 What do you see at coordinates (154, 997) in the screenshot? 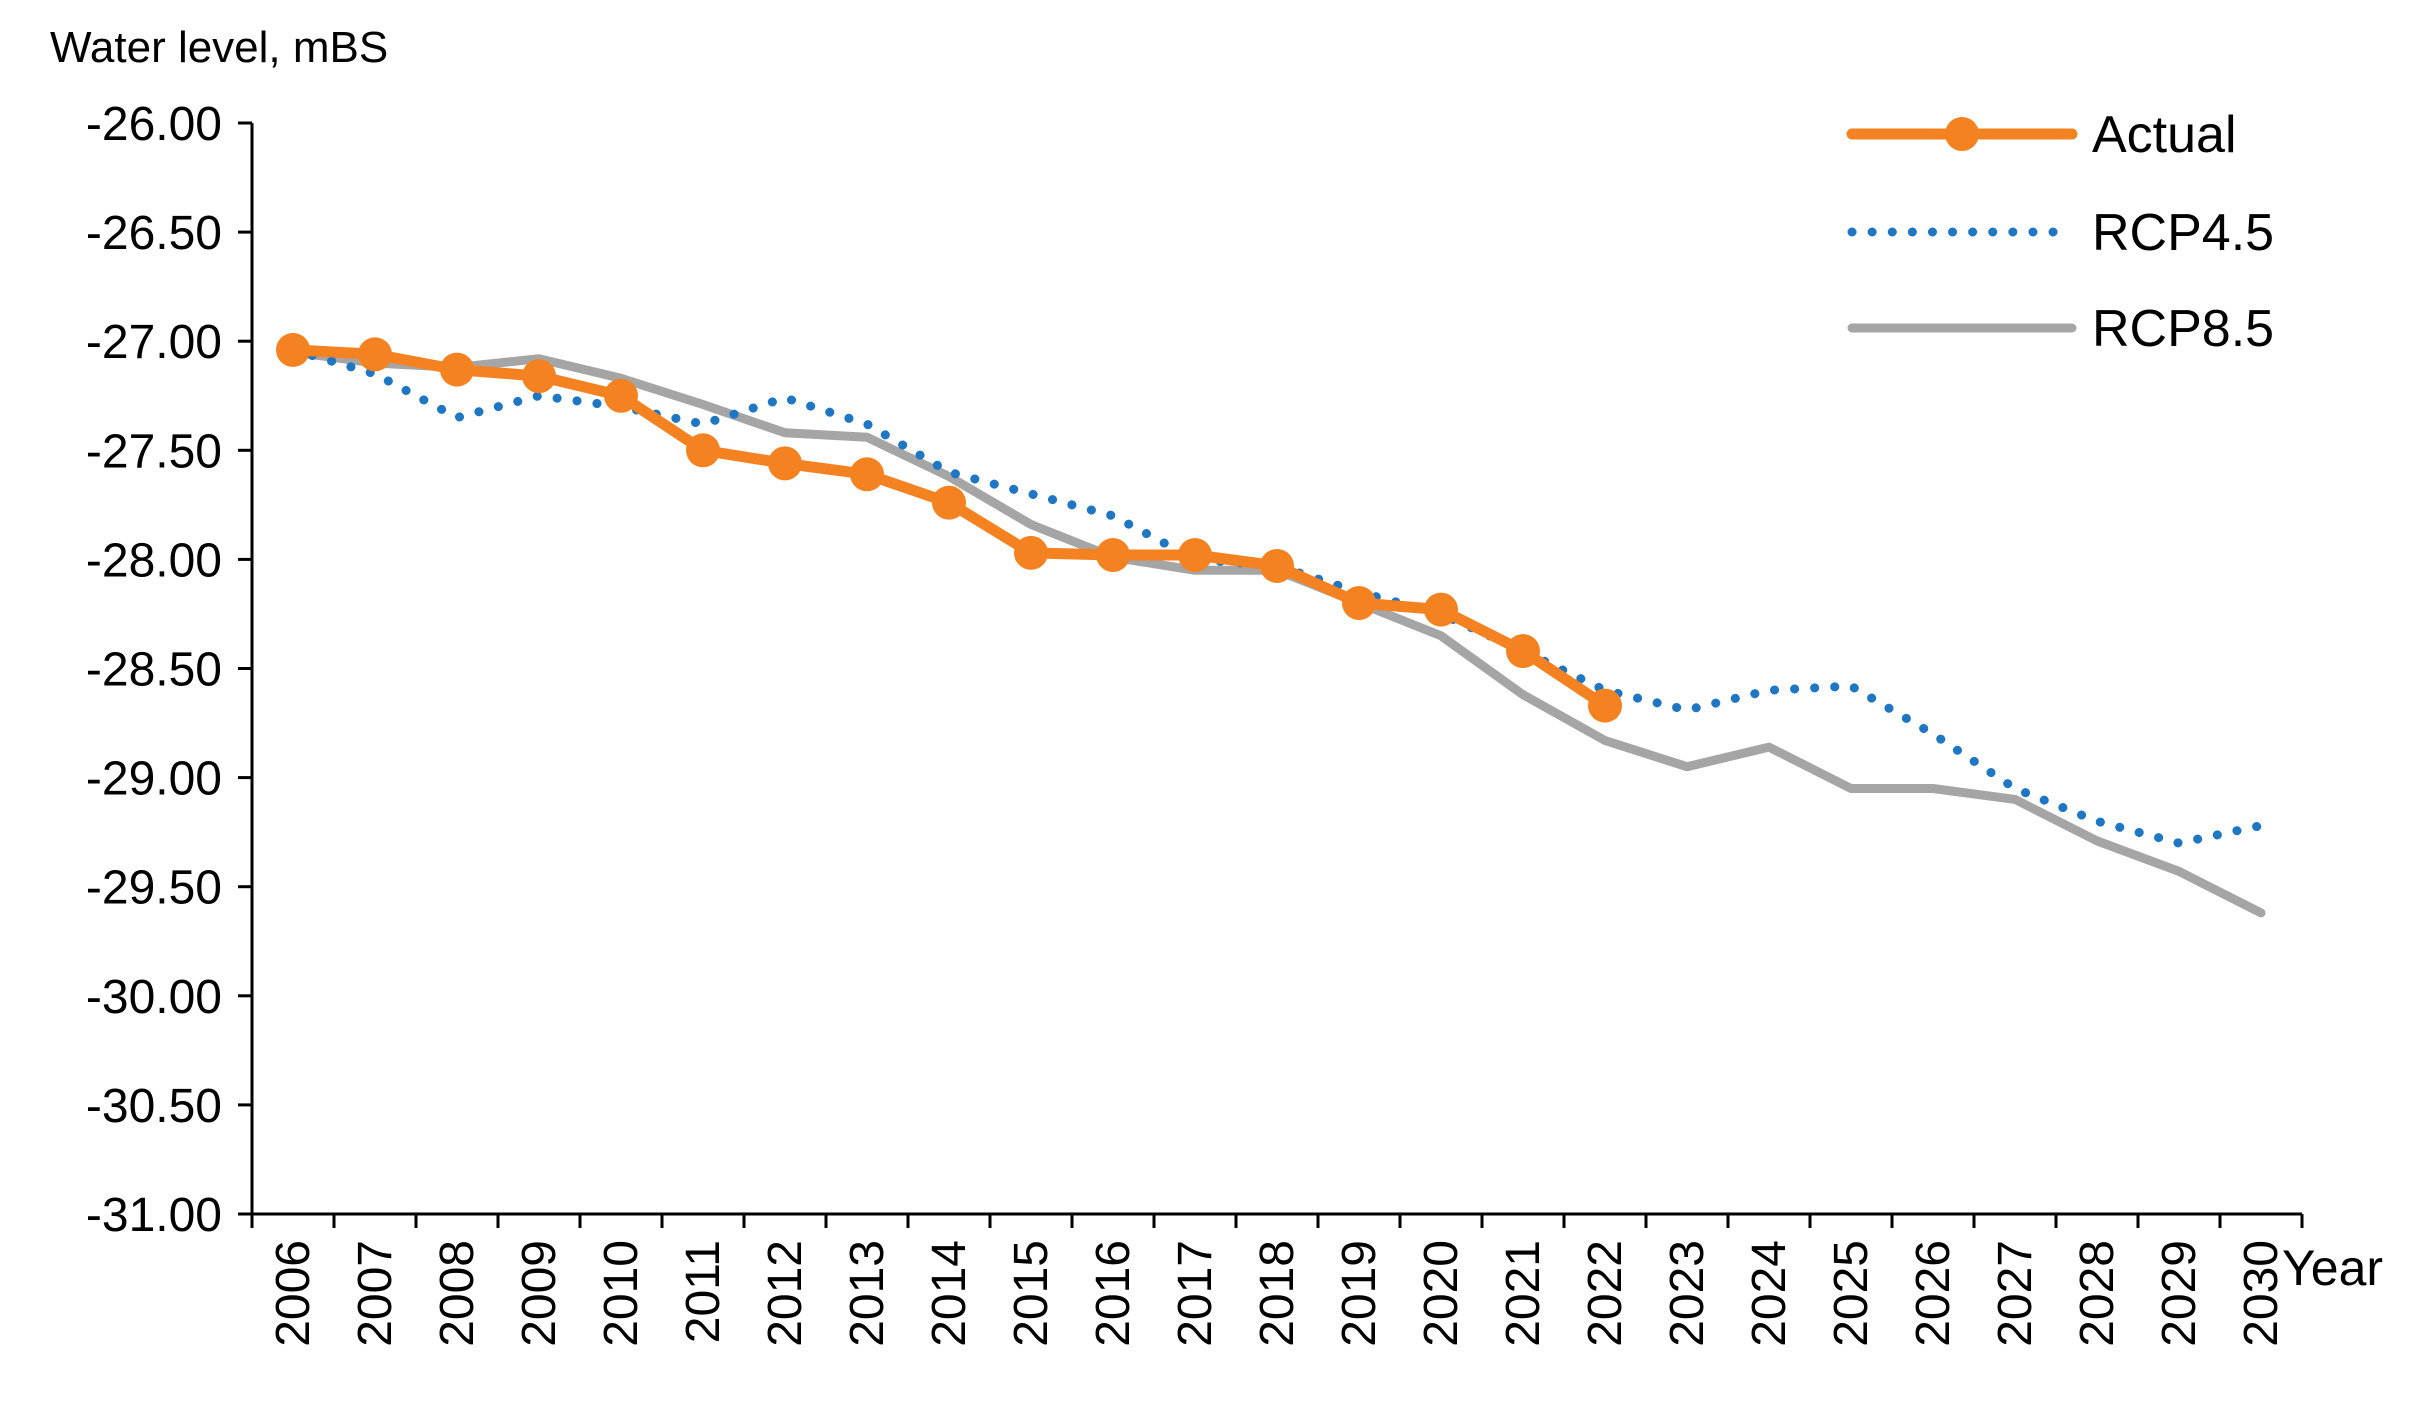
I see `y-tick-label: -30.00` at bounding box center [154, 997].